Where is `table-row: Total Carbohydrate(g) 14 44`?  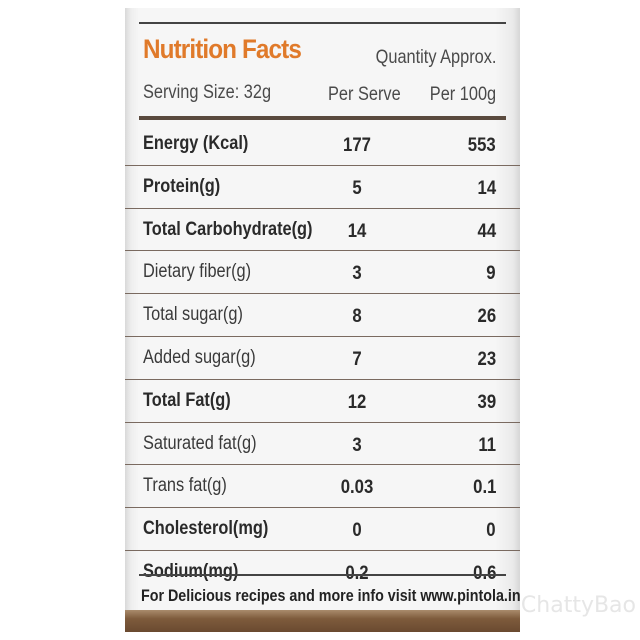 table-row: Total Carbohydrate(g) 14 44 is located at coordinates (322, 230).